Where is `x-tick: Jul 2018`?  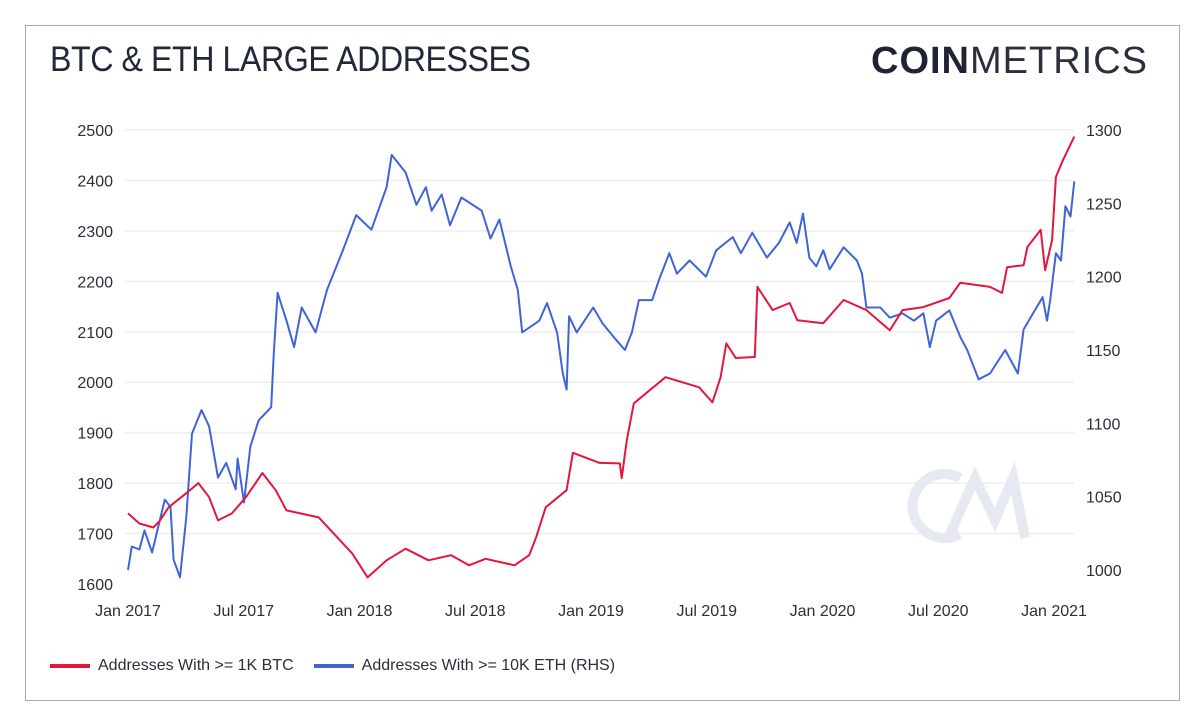
x-tick: Jul 2018 is located at coordinates (475, 611).